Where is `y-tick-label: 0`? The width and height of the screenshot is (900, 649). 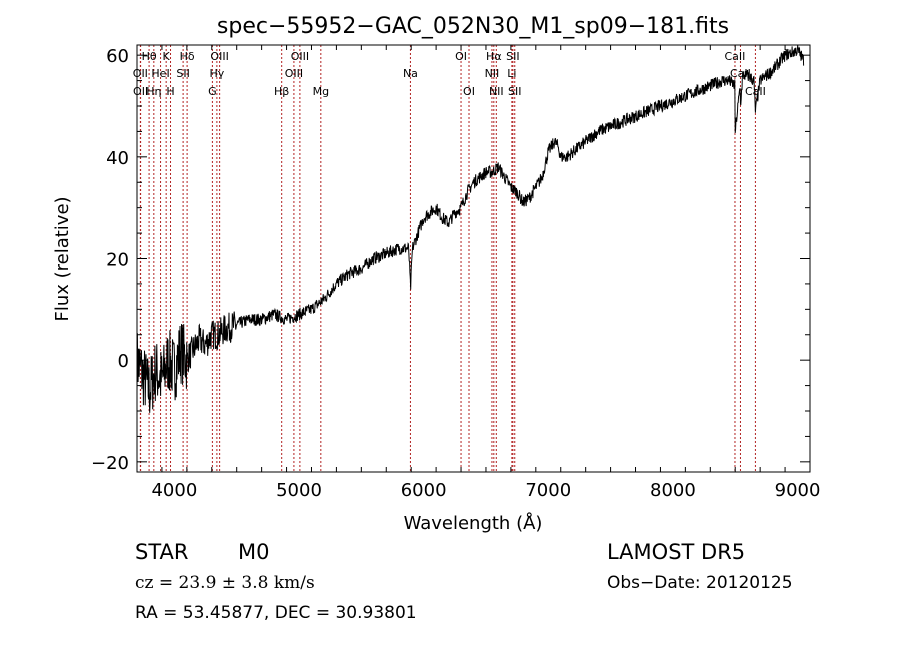
y-tick-label: 0 is located at coordinates (123, 361).